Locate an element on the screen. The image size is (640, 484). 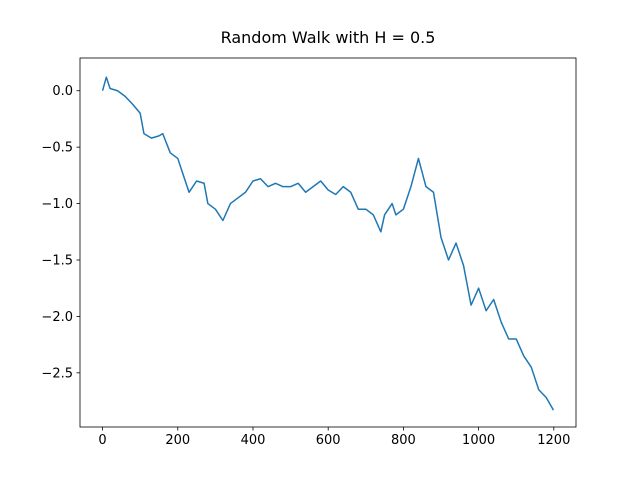
y-tick-label: −2.5 is located at coordinates (57, 373).